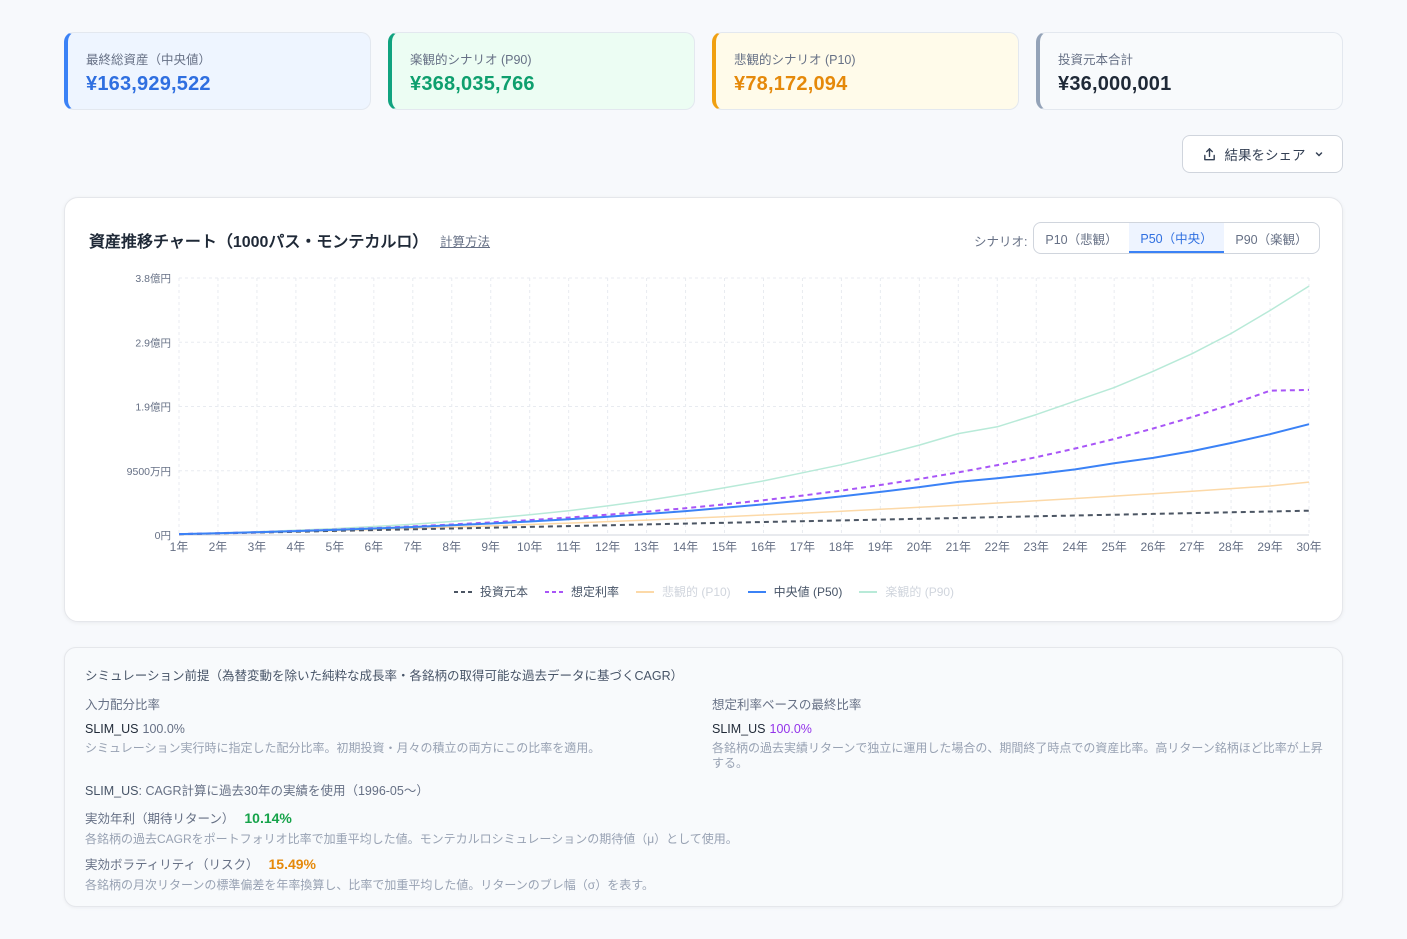 The image size is (1407, 939). Describe the element at coordinates (412, 547) in the screenshot. I see `x-tick-label: 7年` at that location.